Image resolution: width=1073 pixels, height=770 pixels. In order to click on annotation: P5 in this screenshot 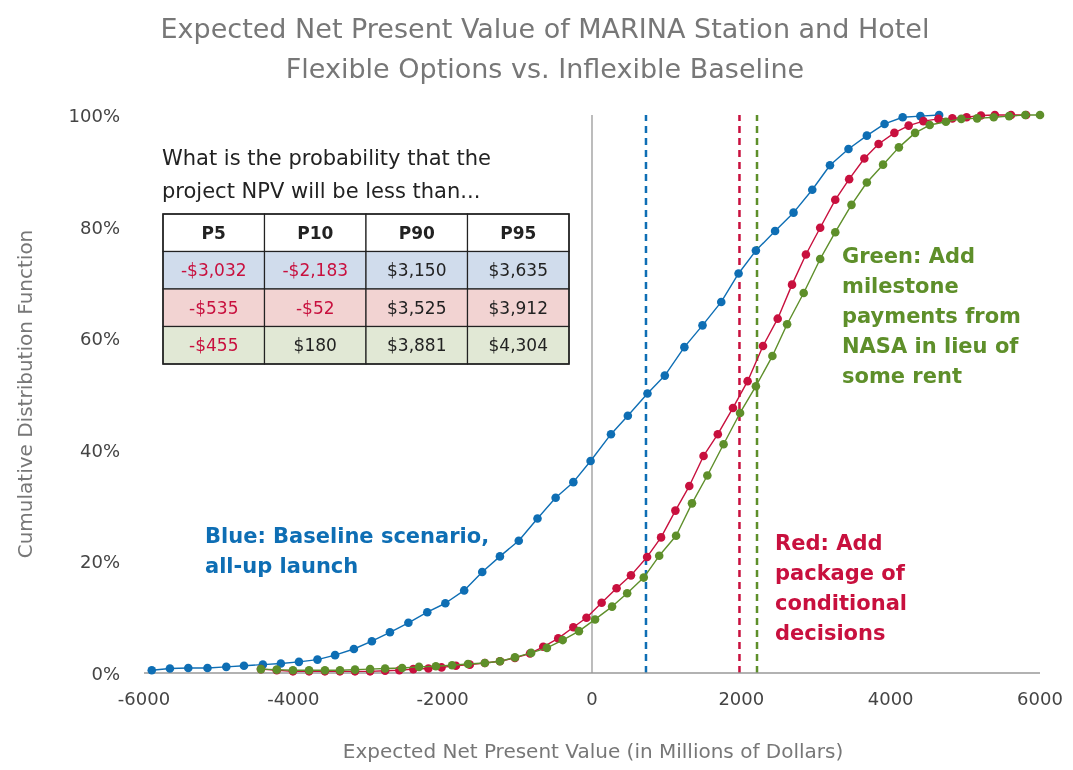, I will do `click(213, 232)`.